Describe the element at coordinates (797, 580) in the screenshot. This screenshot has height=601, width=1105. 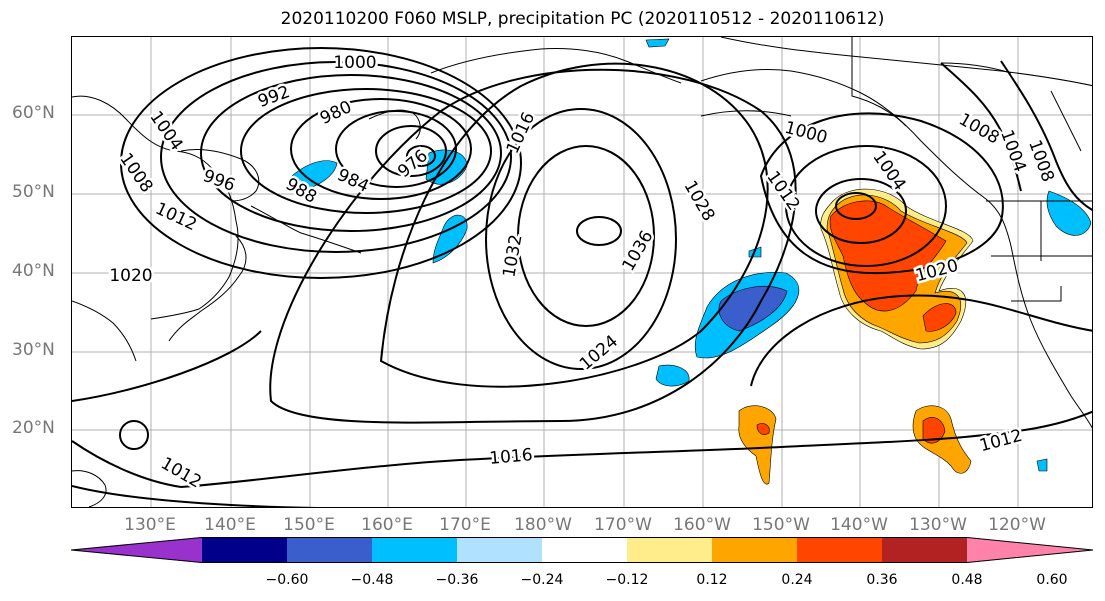
I see `colorbar-tick-label: 0.24` at that location.